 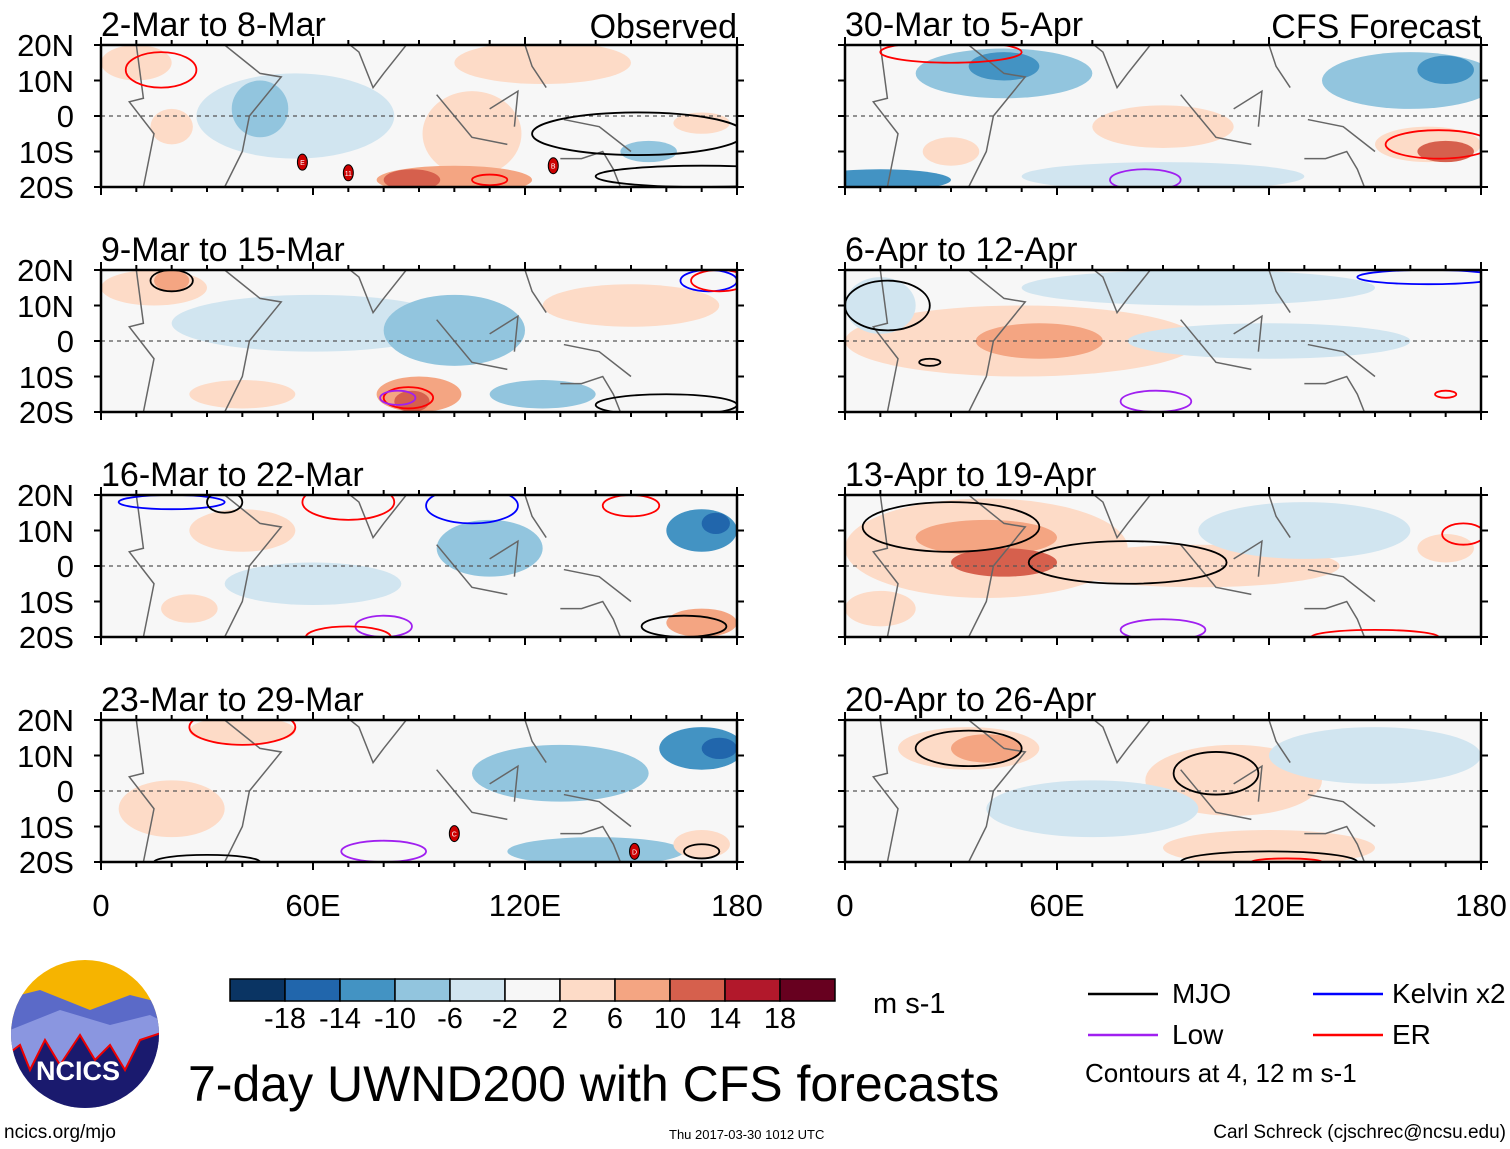 What do you see at coordinates (1057, 905) in the screenshot?
I see `lon-tick-label: 60E` at bounding box center [1057, 905].